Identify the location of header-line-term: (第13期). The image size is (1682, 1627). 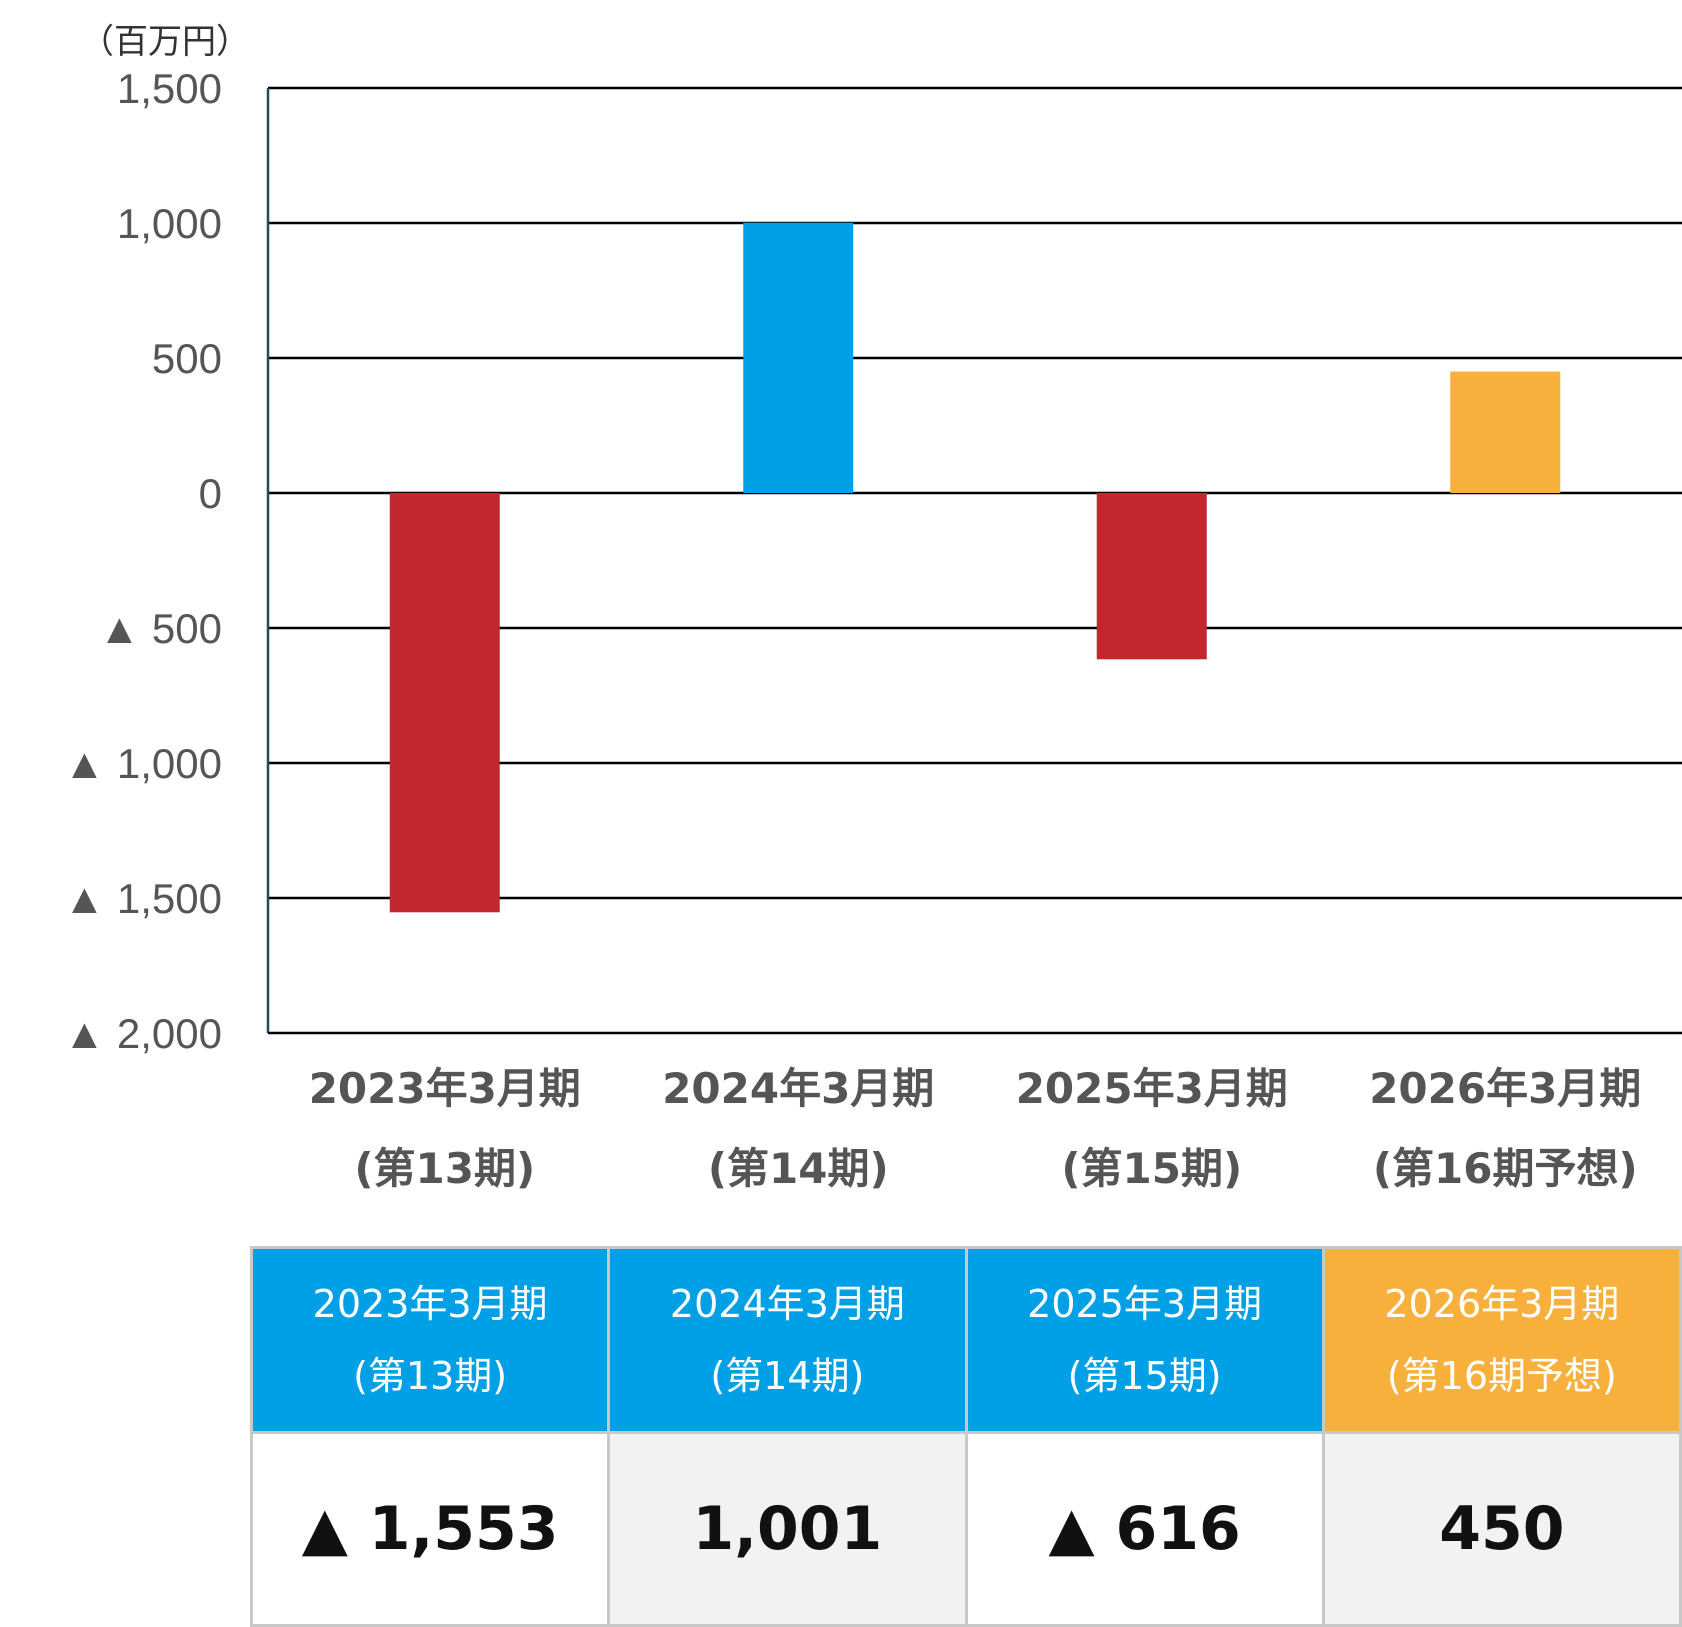
(430, 1376).